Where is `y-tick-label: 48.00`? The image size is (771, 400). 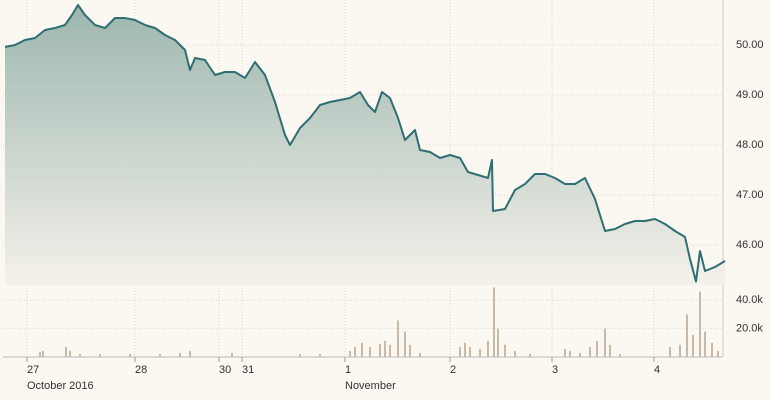
y-tick-label: 48.00 is located at coordinates (750, 145).